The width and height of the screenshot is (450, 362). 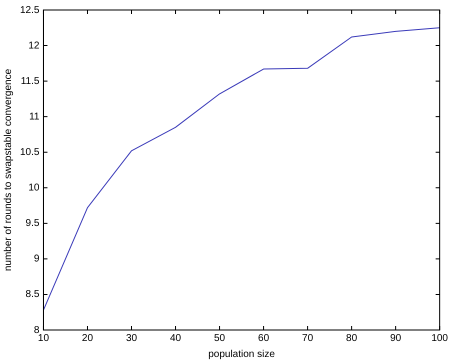 What do you see at coordinates (88, 338) in the screenshot?
I see `x-tick-label: 20` at bounding box center [88, 338].